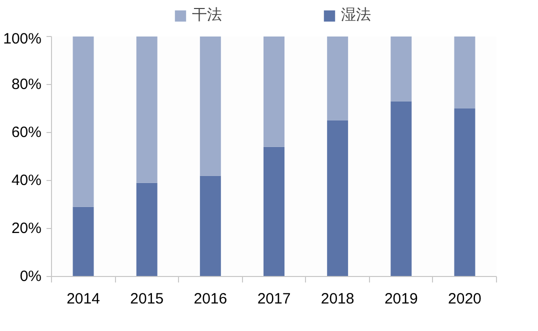 The height and width of the screenshot is (331, 538). Describe the element at coordinates (83, 299) in the screenshot. I see `x-tick-label: 2014` at that location.